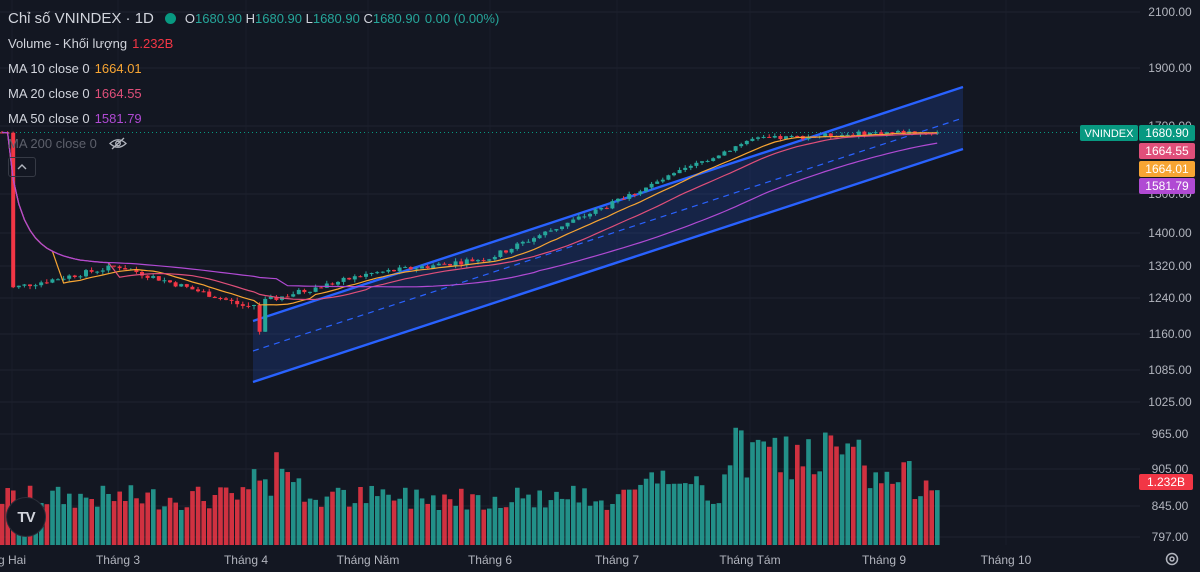  Describe the element at coordinates (1167, 133) in the screenshot. I see `price-tag-value: 1680.90` at that location.